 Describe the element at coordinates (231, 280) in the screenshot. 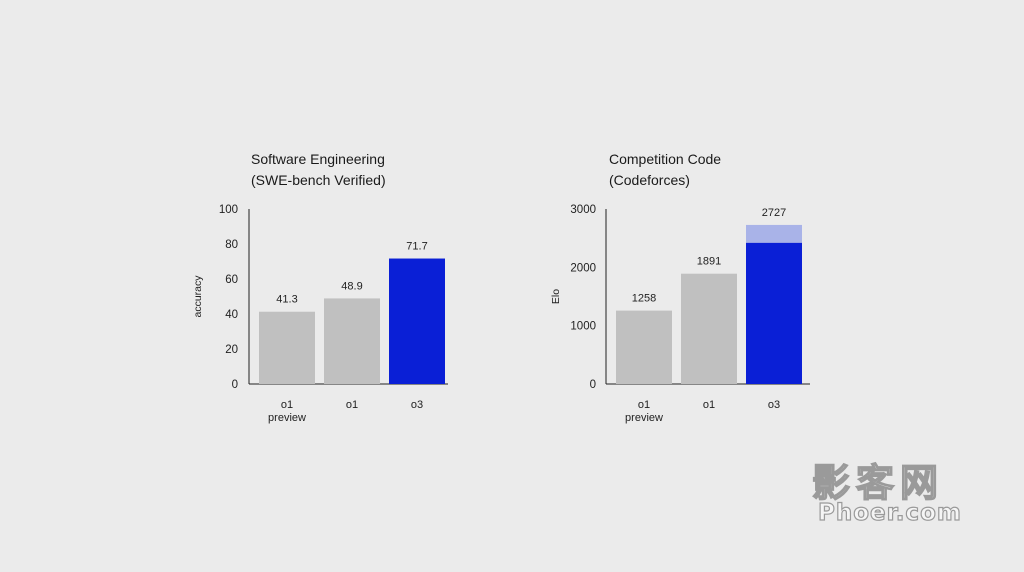

I see `y-tick-label: 60` at that location.